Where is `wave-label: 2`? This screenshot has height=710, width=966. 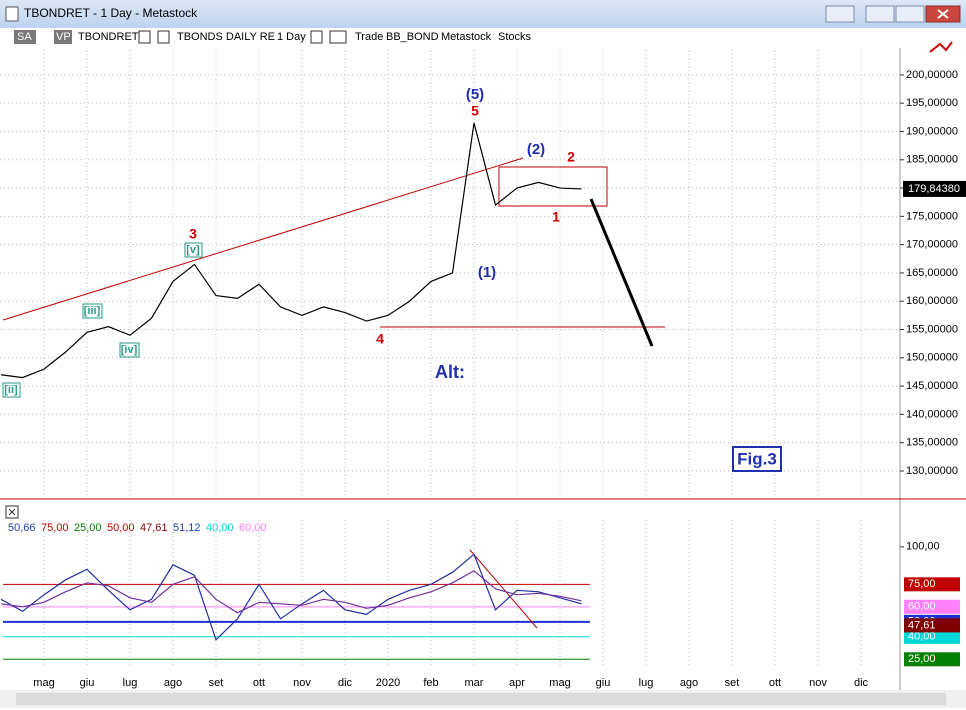
wave-label: 2 is located at coordinates (571, 157).